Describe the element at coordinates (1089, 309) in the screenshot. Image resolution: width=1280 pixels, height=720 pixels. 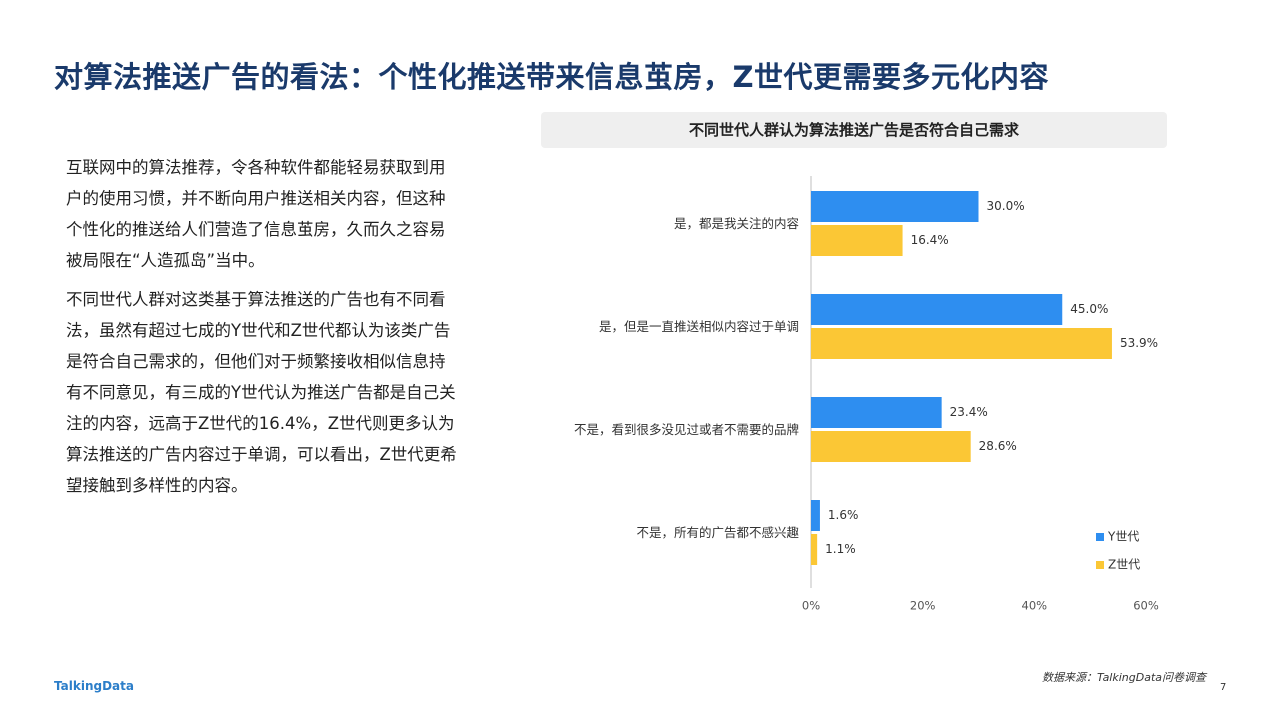
I see `data-label: 45.0%` at that location.